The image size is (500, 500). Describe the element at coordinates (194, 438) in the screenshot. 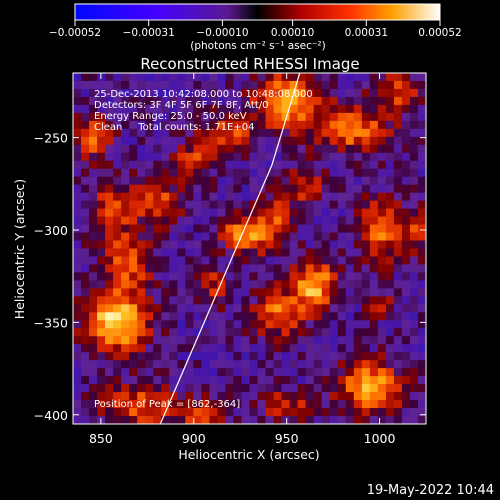

I see `x-tick-label: 900` at that location.